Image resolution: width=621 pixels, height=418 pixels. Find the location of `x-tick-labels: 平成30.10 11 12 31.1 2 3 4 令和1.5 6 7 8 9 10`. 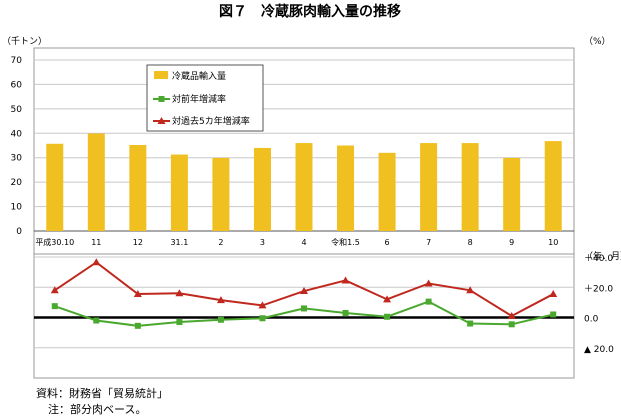

x-tick-labels: 平成30.10 11 12 31.1 2 3 4 令和1.5 6 7 8 9 10 is located at coordinates (296, 242).